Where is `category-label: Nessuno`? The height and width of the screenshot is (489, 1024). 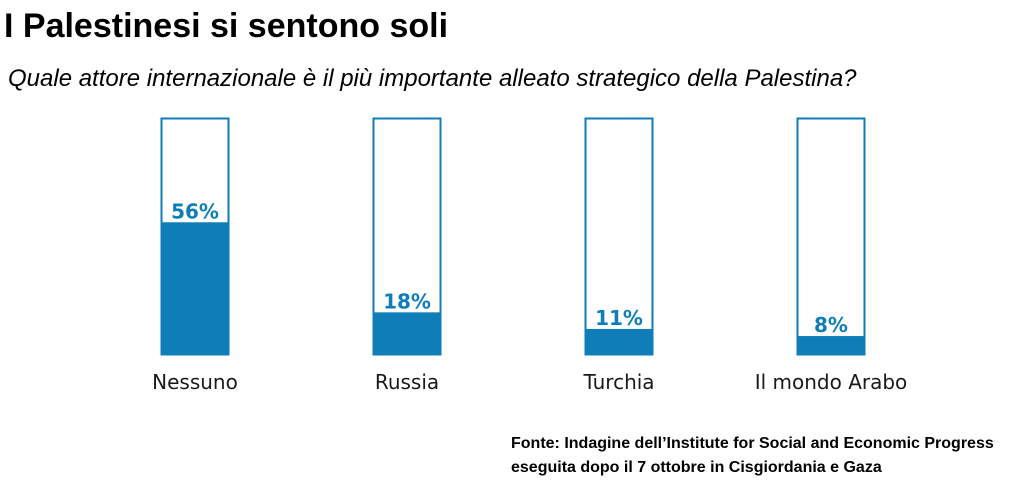 category-label: Nessuno is located at coordinates (195, 382).